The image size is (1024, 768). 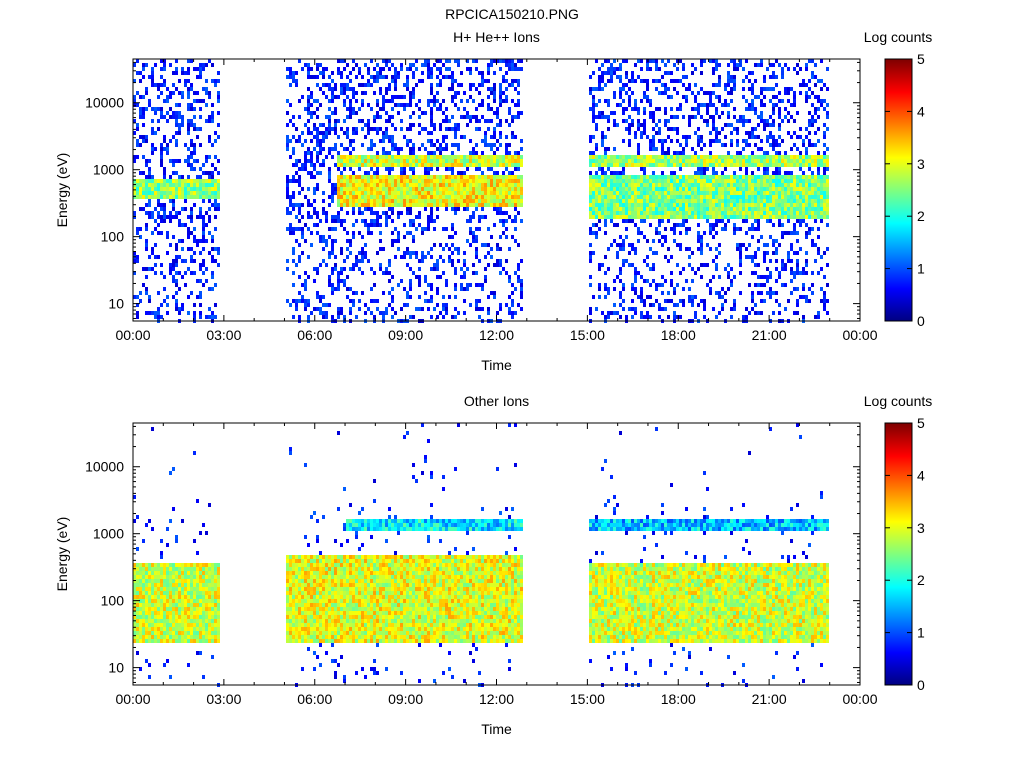 What do you see at coordinates (62, 554) in the screenshot?
I see `y-axis-title-bottom: Energy (eV)` at bounding box center [62, 554].